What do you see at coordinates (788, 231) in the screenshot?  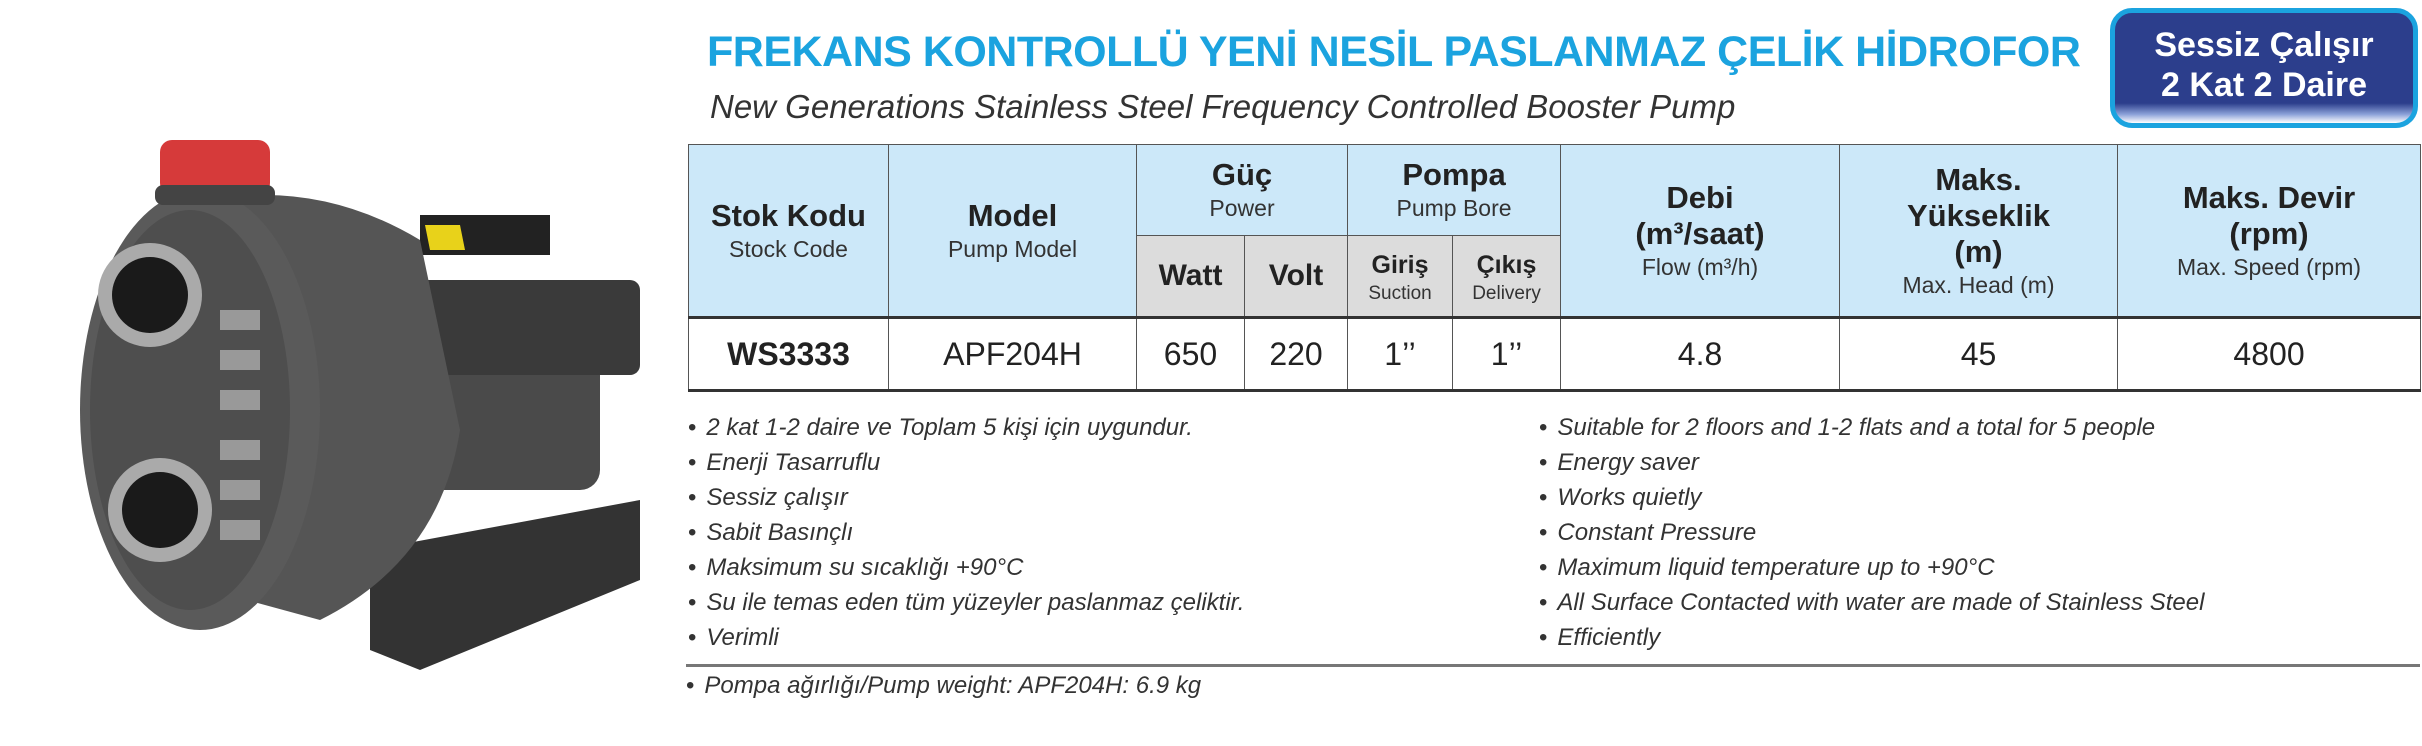 I see `header-stock-code: Stok Kodu Stock Code` at bounding box center [788, 231].